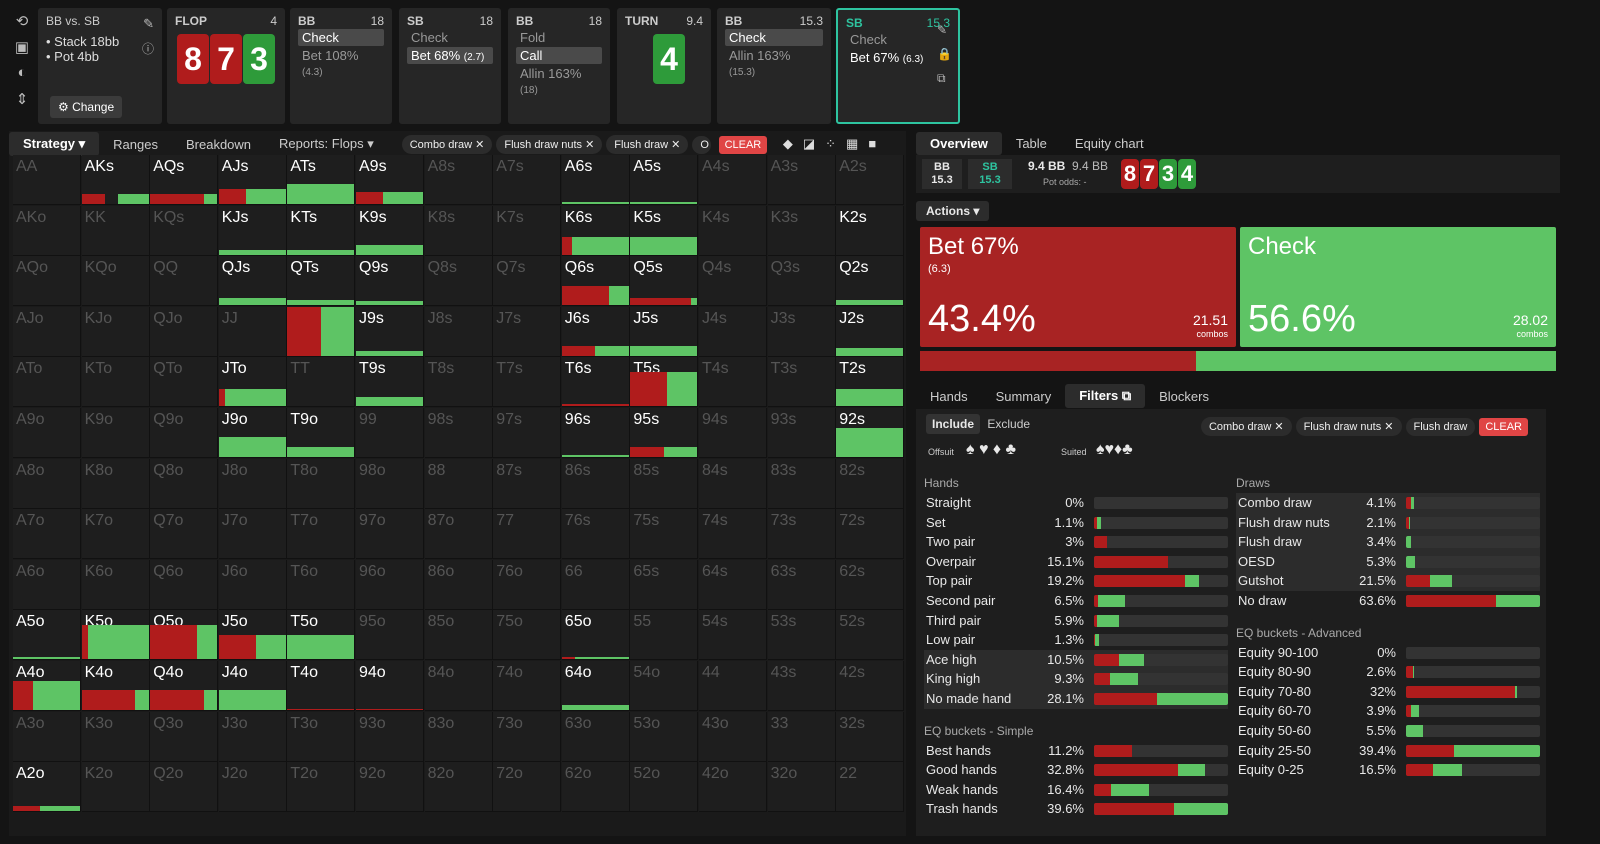  What do you see at coordinates (801, 686) in the screenshot?
I see `hand-cell: 43s` at bounding box center [801, 686].